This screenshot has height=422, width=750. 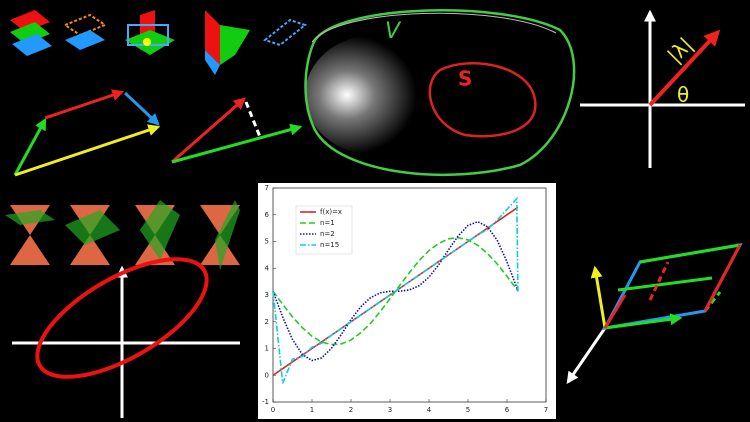 I want to click on legend, so click(x=324, y=230).